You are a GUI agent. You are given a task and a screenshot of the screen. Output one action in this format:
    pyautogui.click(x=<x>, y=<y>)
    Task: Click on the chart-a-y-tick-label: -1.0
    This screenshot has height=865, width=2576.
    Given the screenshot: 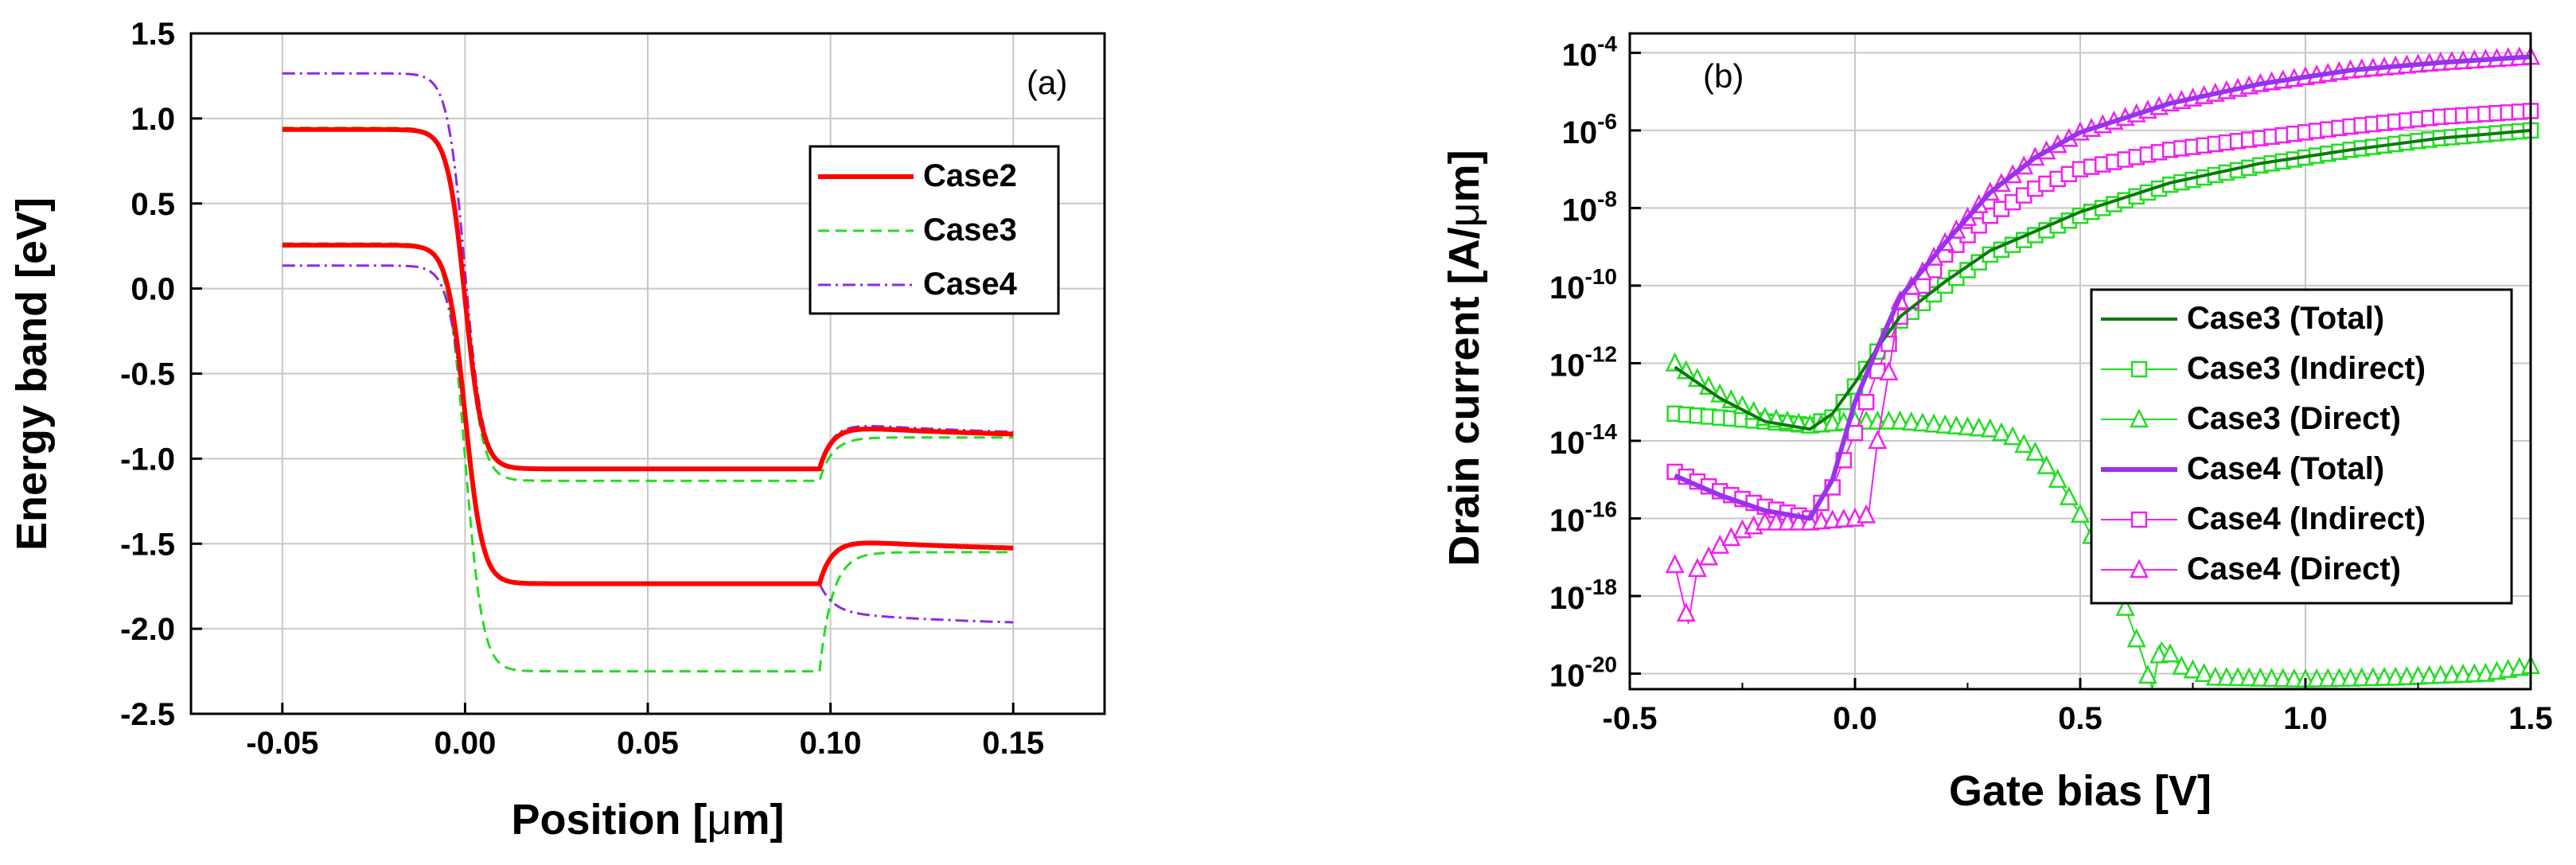 What is the action you would take?
    pyautogui.click(x=147, y=459)
    